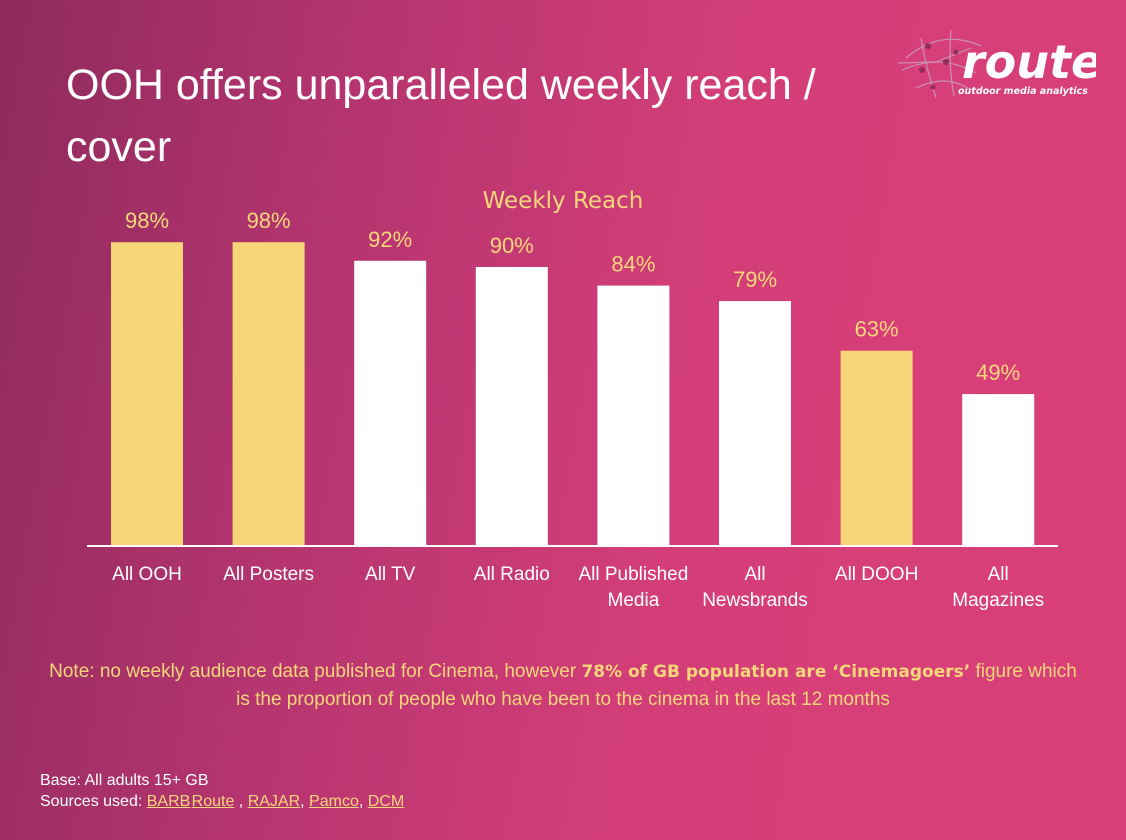 Image resolution: width=1126 pixels, height=840 pixels. Describe the element at coordinates (877, 329) in the screenshot. I see `data-label-6: 63%` at that location.